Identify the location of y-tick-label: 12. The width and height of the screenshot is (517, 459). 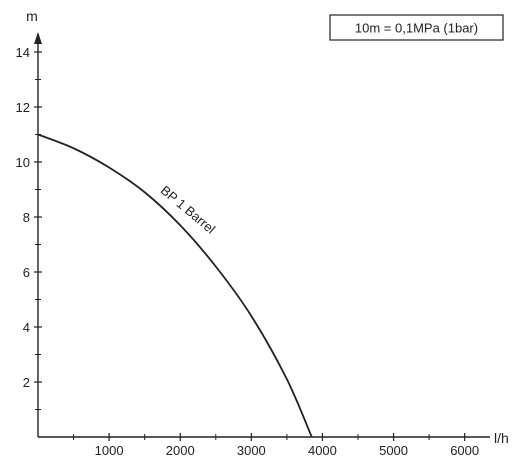
(23, 107).